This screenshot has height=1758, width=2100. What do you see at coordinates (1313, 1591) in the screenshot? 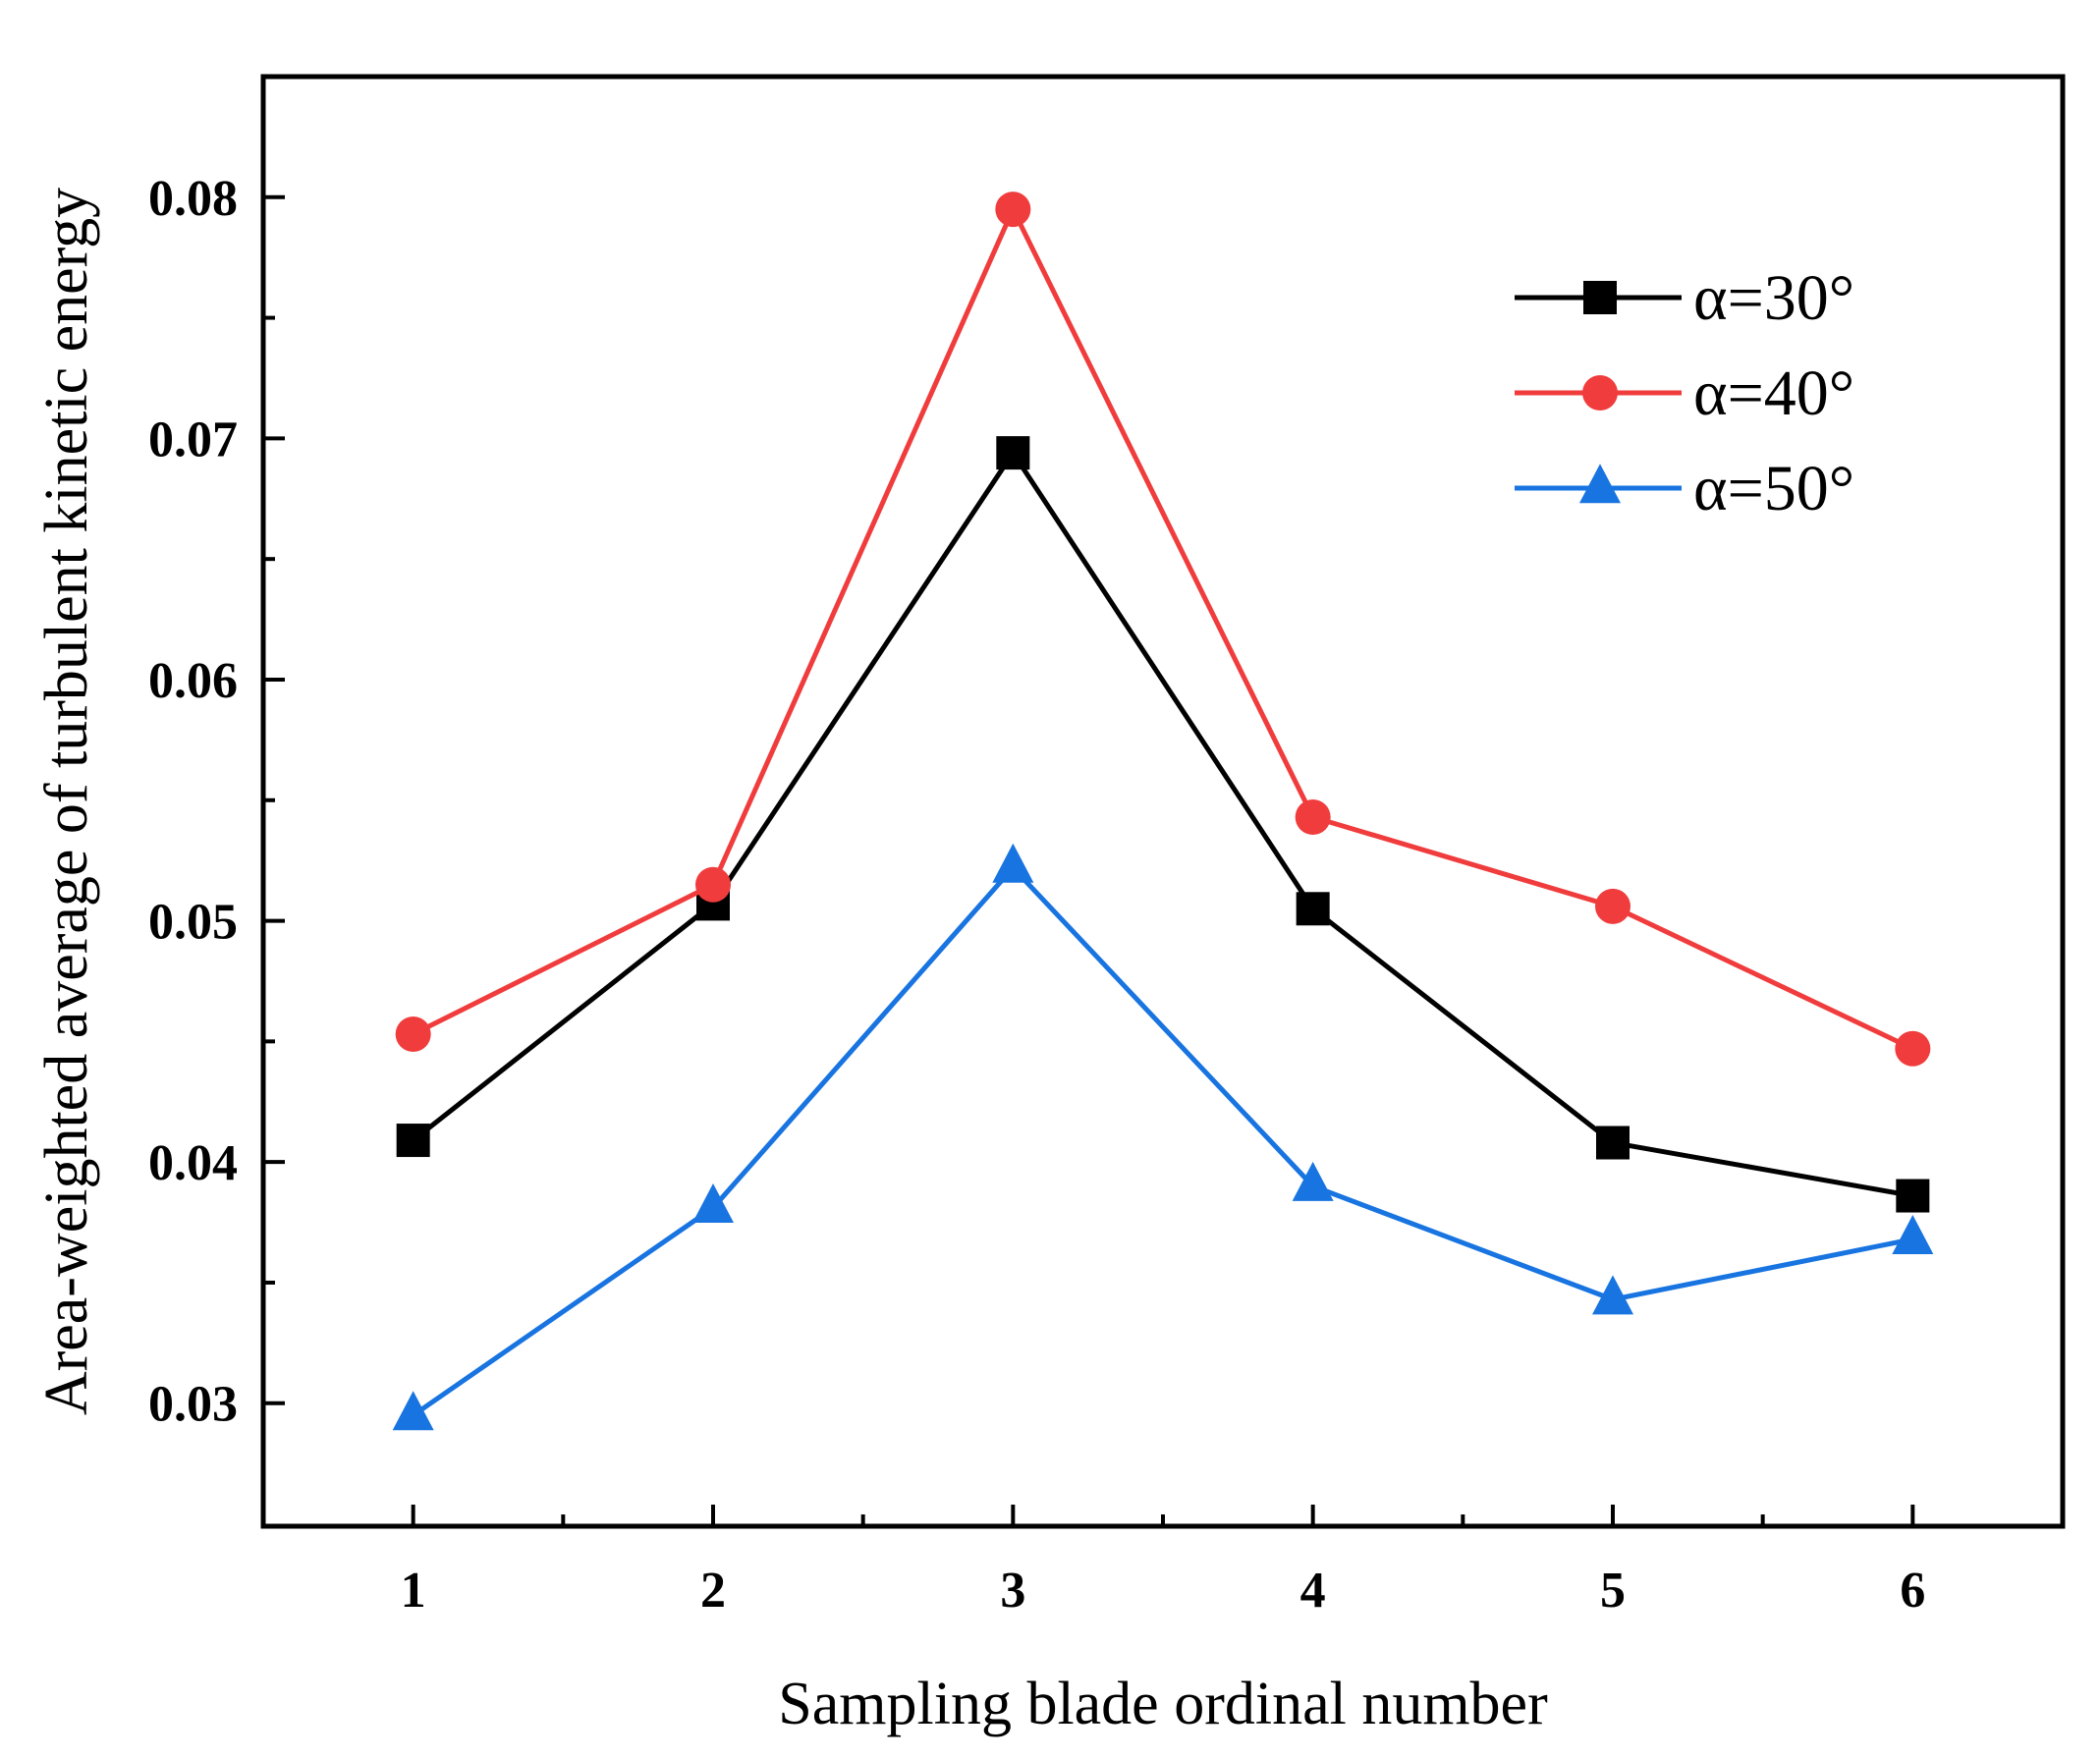
I see `x-tick-label: 4` at bounding box center [1313, 1591].